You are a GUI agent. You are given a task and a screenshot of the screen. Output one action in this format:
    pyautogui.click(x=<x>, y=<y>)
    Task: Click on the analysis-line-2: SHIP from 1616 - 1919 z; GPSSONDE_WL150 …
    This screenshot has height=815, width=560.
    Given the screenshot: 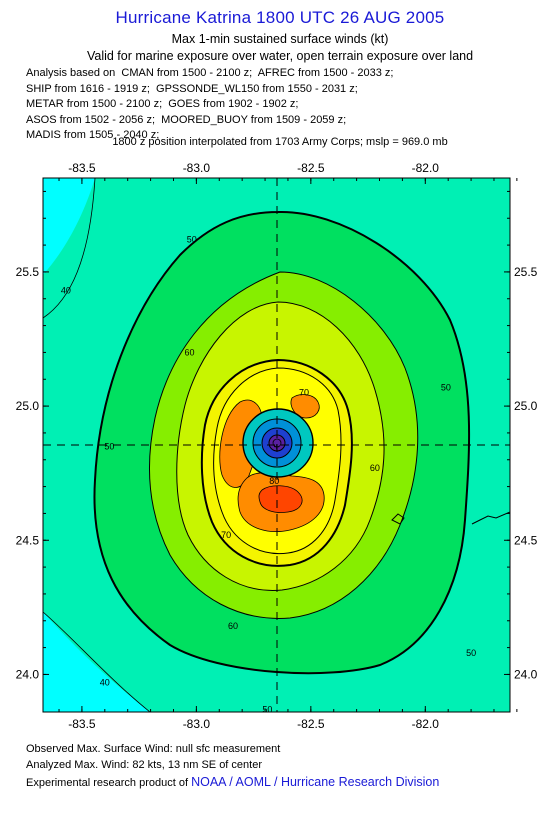 What is the action you would take?
    pyautogui.click(x=192, y=88)
    